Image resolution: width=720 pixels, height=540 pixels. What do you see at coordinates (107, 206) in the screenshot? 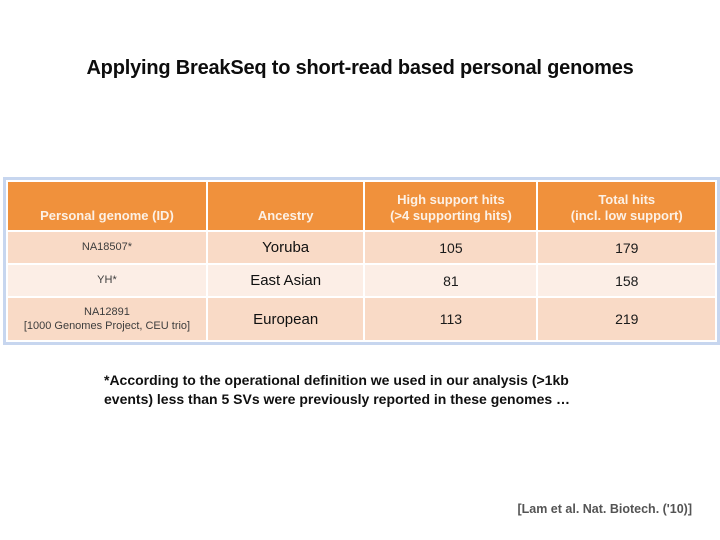
I see `column-header-personal-genome-id: Personal genome (ID)` at bounding box center [107, 206].